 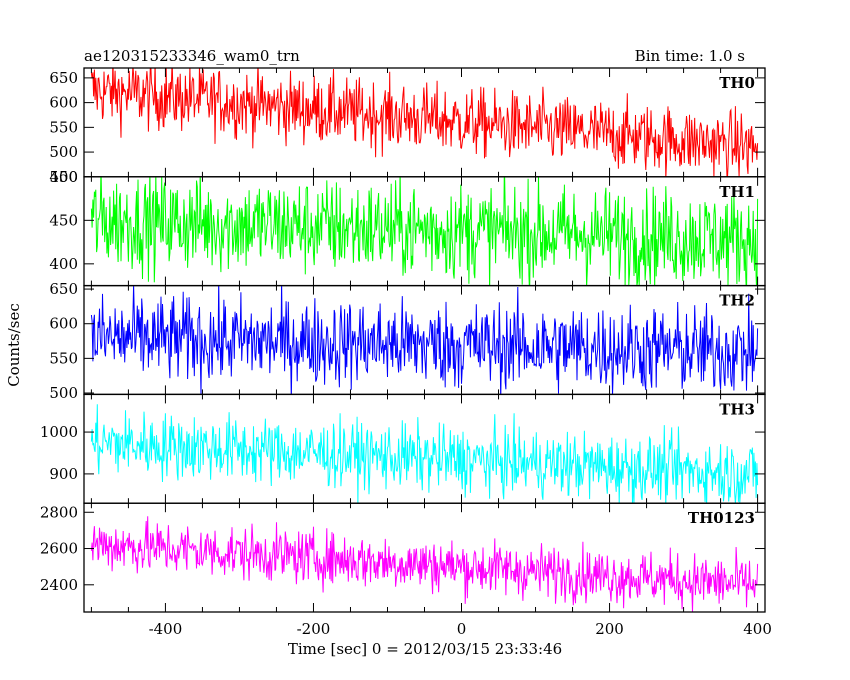 I want to click on y-tick-label: 1000, so click(x=59, y=432).